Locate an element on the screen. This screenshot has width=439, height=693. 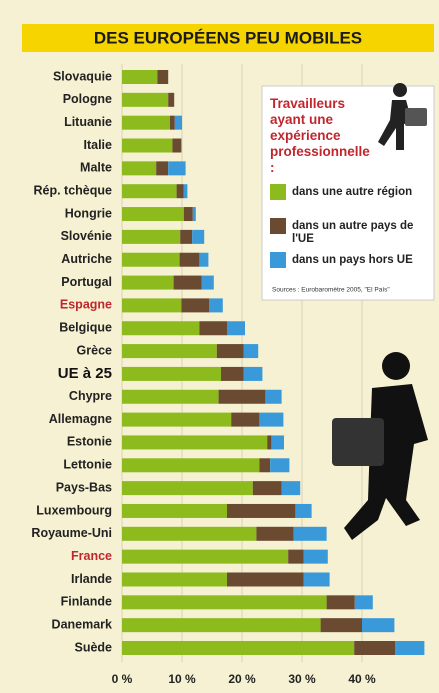
y-tick-label: Lituanie is located at coordinates (88, 122).